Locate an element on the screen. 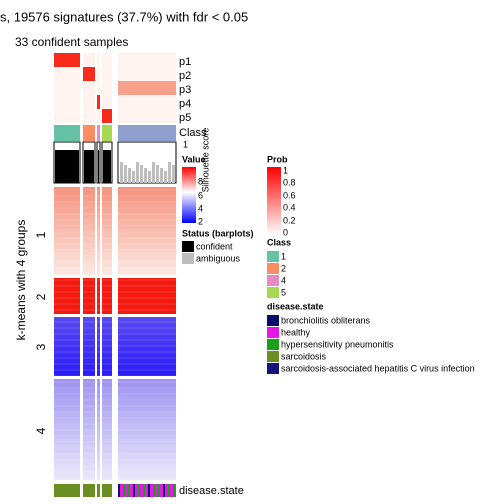  legend-gradient is located at coordinates (189, 195).